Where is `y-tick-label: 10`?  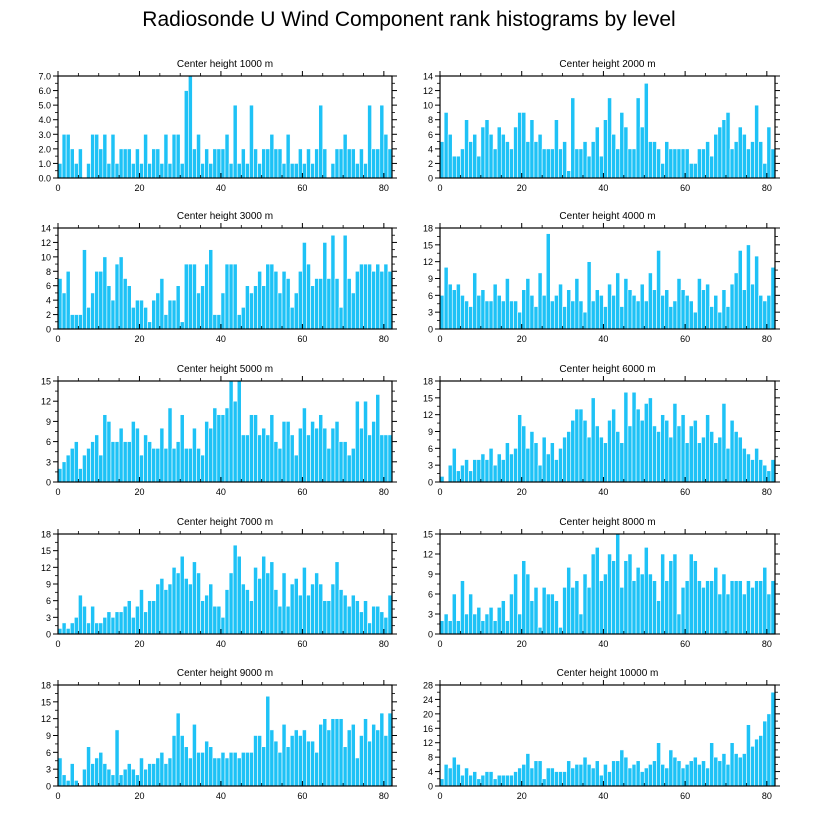 y-tick-label: 10 is located at coordinates (46, 257).